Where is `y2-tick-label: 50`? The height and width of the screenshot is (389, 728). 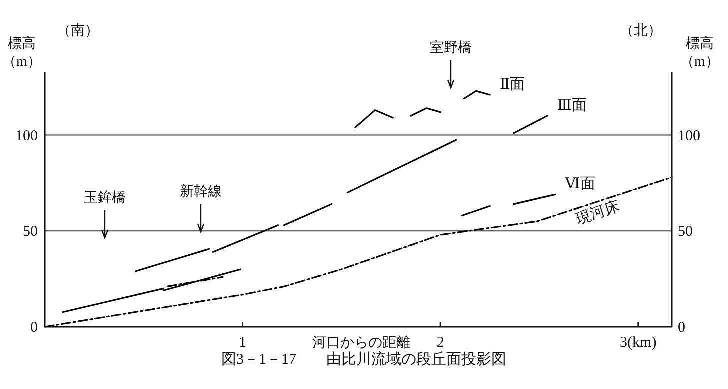 y2-tick-label: 50 is located at coordinates (685, 232).